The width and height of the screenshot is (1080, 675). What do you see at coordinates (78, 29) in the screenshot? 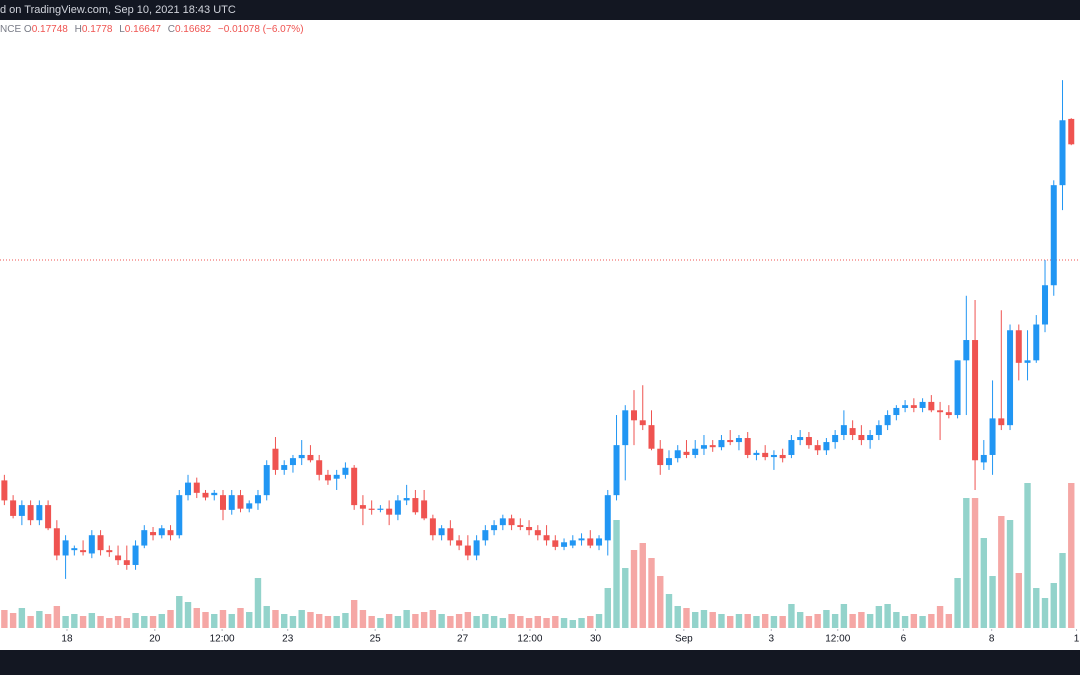
I see `readout-key: H` at bounding box center [78, 29].